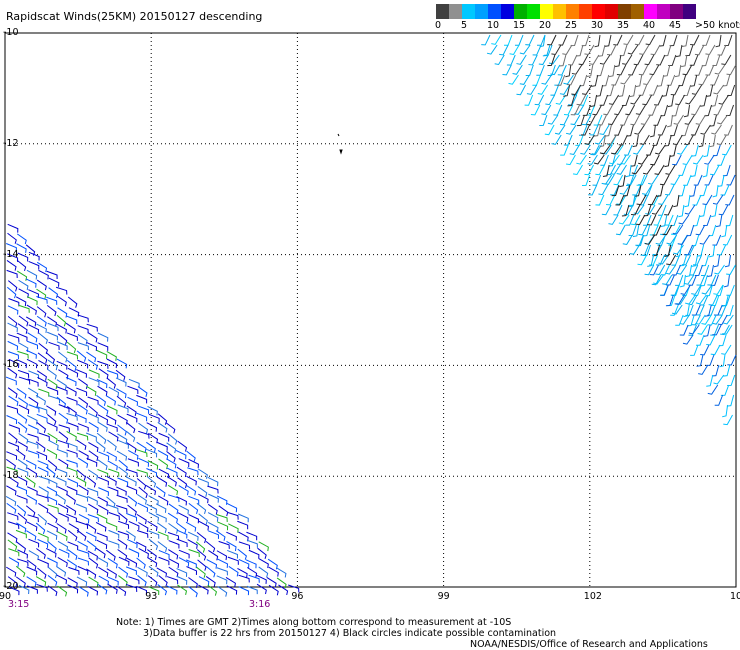 Image resolution: width=740 pixels, height=650 pixels. What do you see at coordinates (443, 596) in the screenshot?
I see `longitude-label: 99` at bounding box center [443, 596].